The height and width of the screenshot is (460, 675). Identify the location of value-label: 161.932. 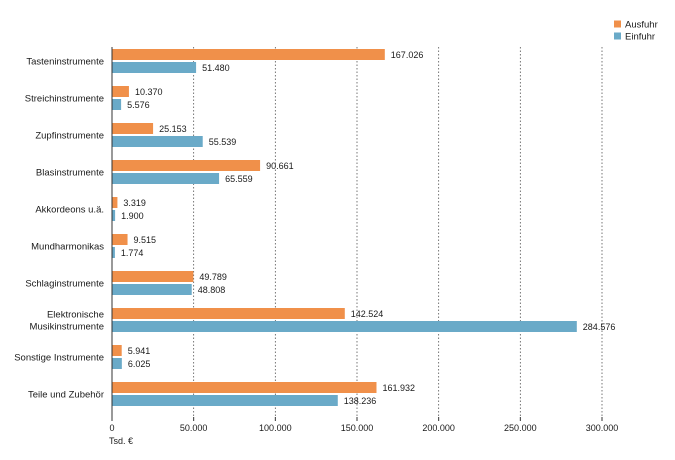
(398, 388).